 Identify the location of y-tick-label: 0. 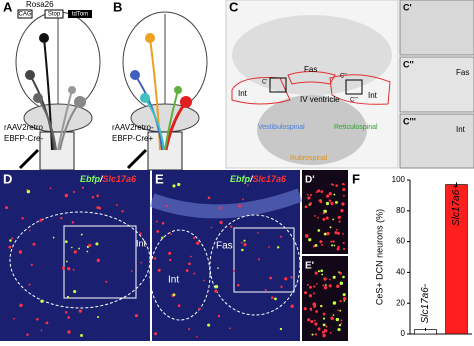
(403, 333).